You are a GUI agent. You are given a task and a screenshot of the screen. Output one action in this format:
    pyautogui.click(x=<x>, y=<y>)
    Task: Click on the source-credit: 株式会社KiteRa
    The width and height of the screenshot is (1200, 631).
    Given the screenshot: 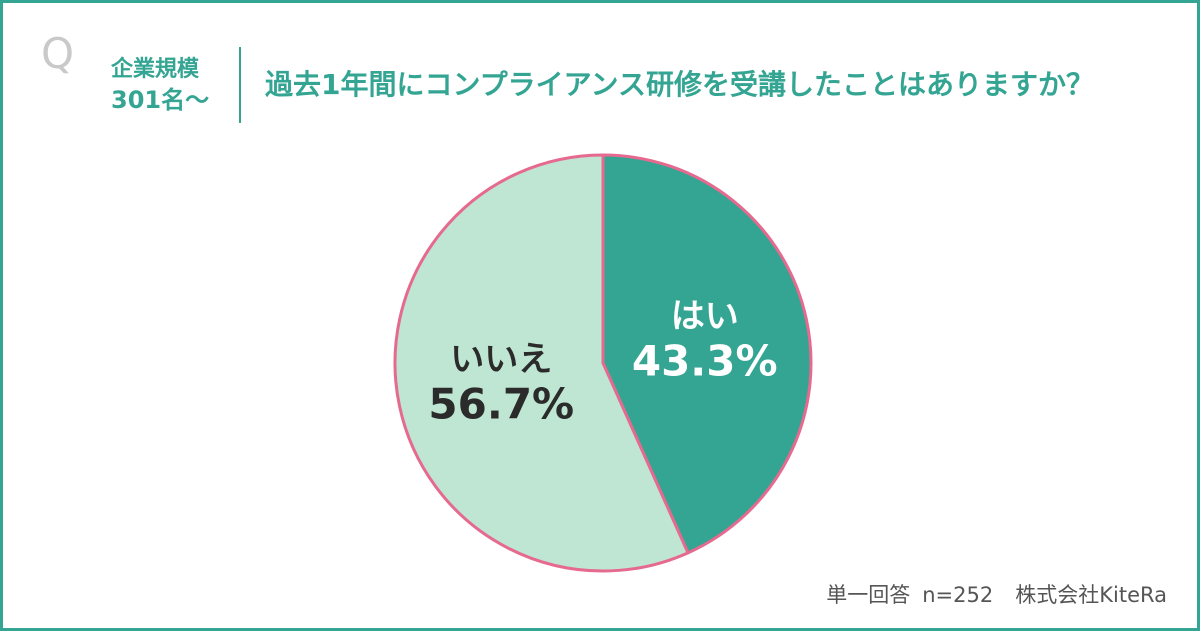 What is the action you would take?
    pyautogui.click(x=1091, y=595)
    